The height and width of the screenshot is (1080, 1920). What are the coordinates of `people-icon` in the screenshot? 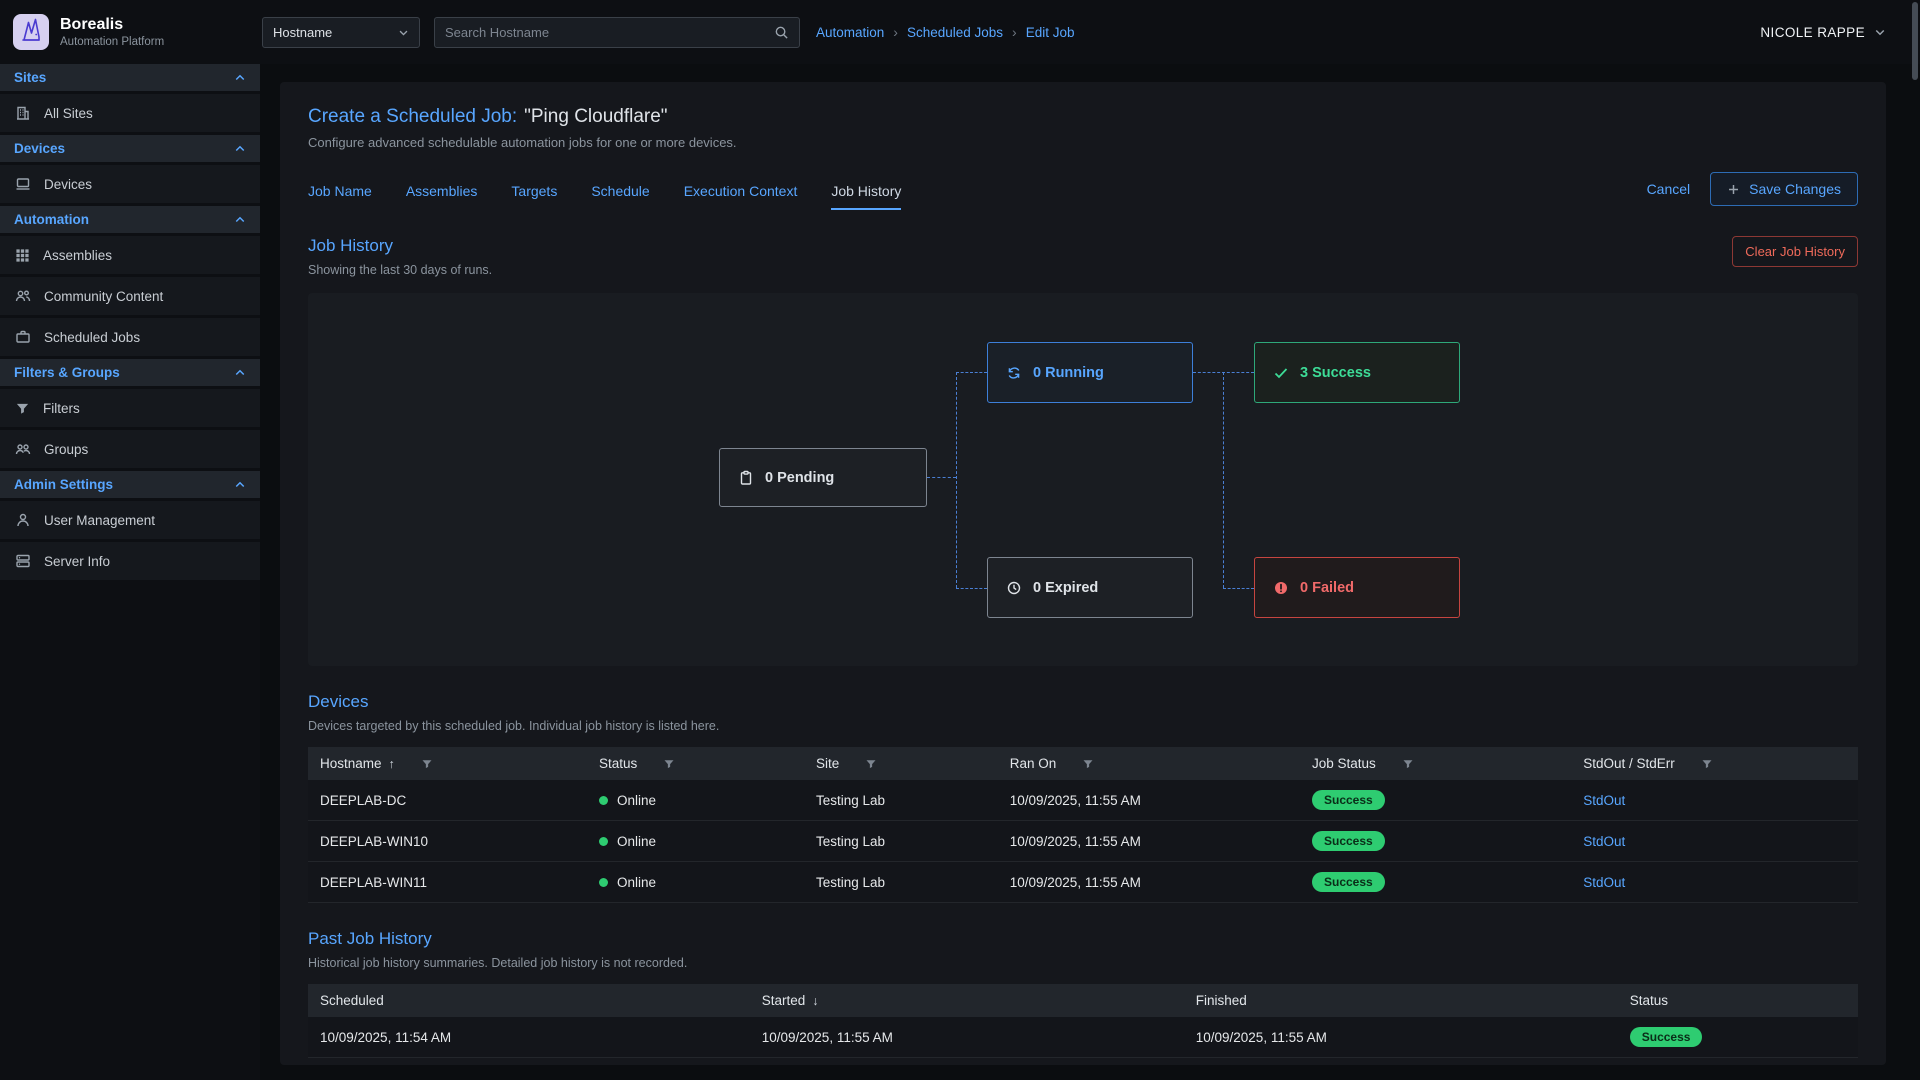 It's located at (23, 296).